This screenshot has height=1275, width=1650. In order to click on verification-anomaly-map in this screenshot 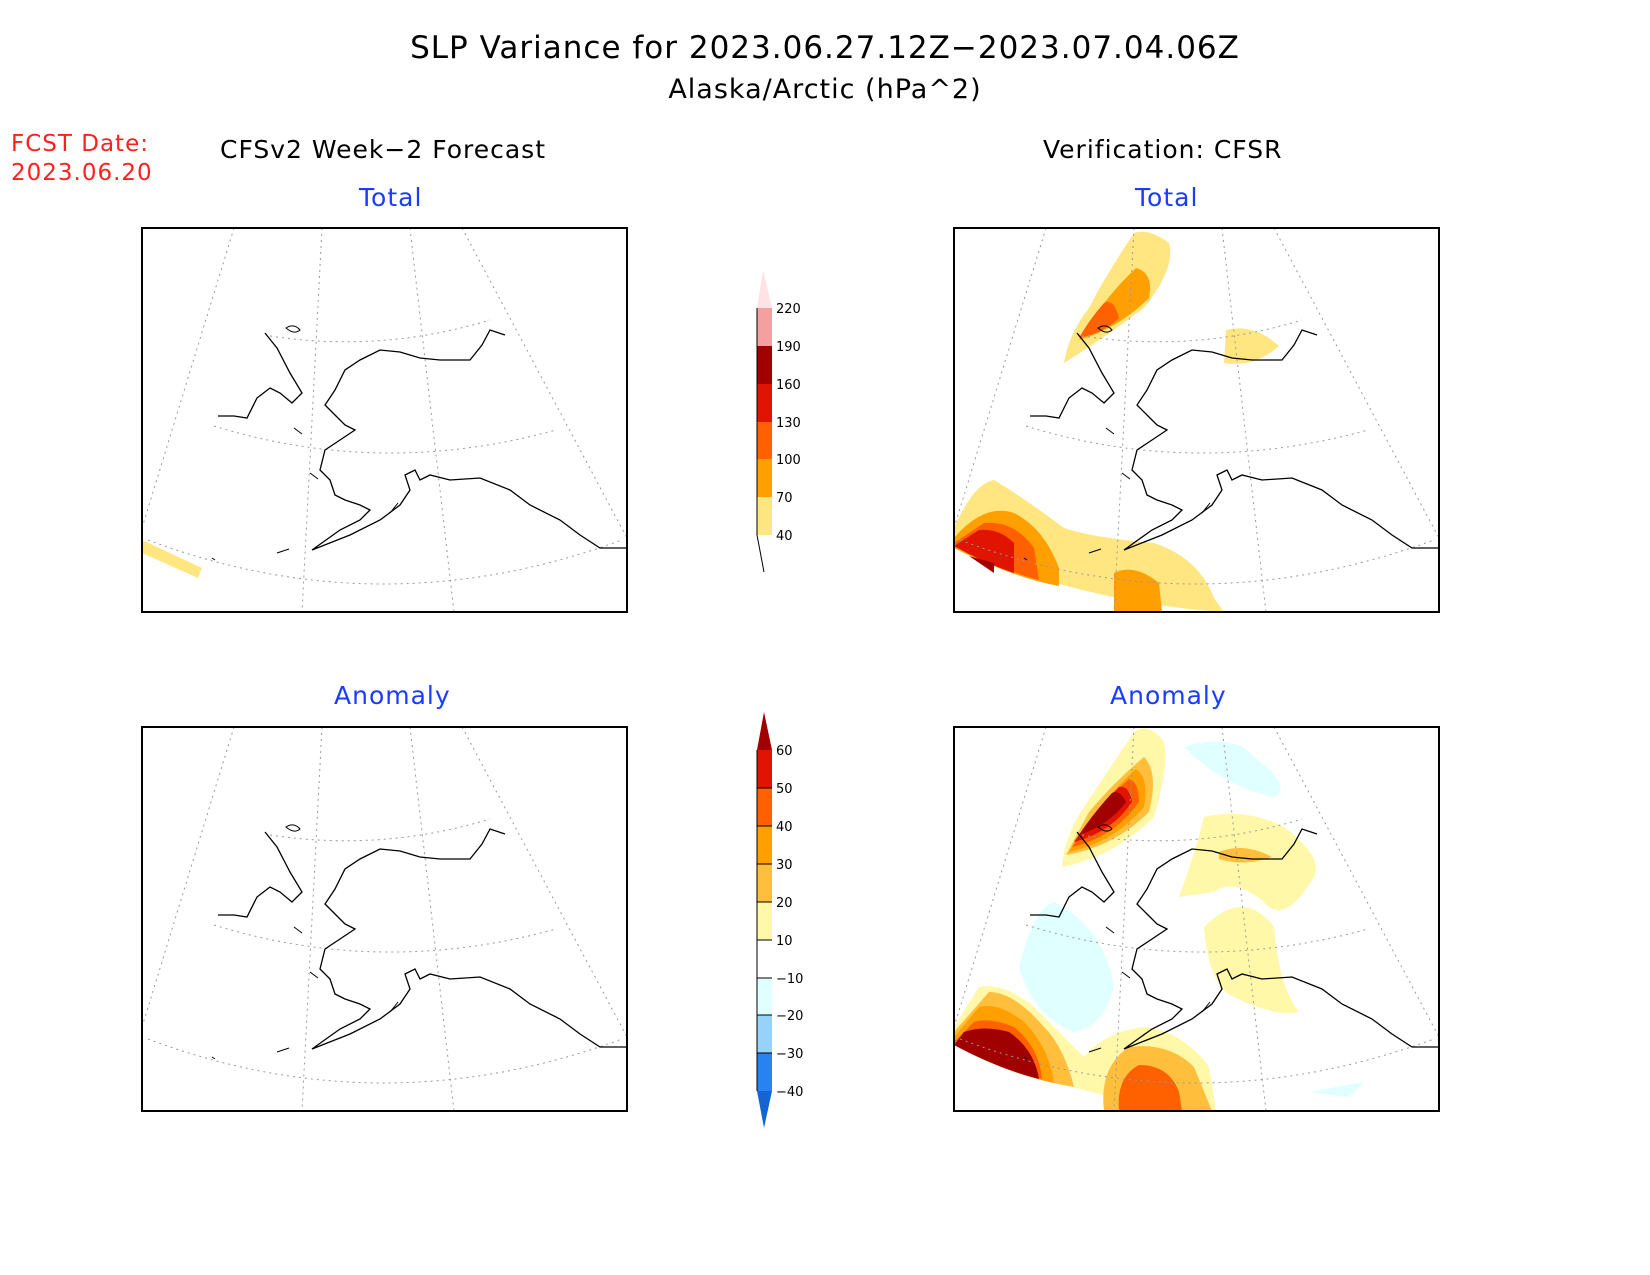, I will do `click(1196, 919)`.